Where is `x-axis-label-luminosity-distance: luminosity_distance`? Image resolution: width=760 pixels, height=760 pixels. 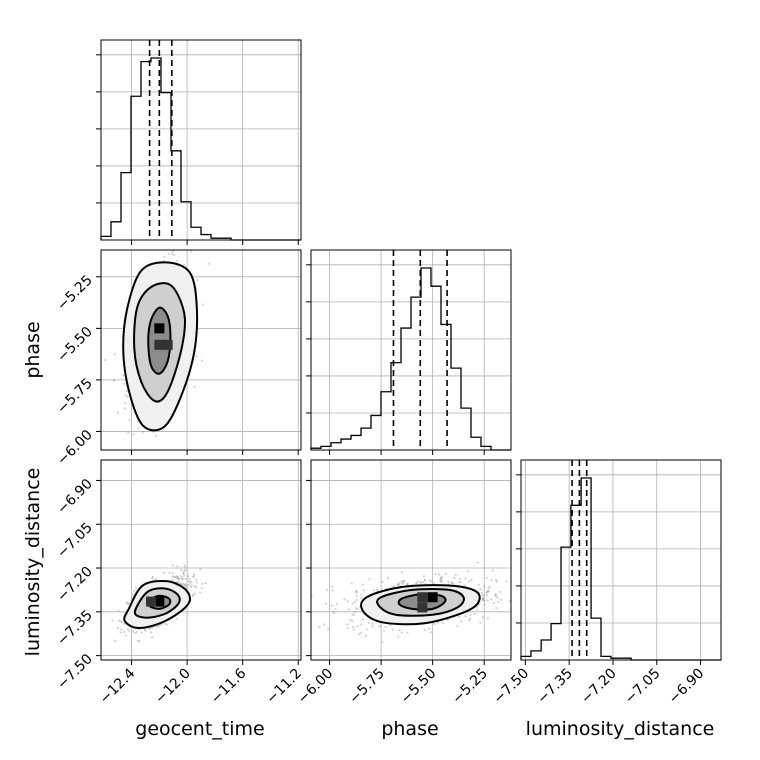 x-axis-label-luminosity-distance: luminosity_distance is located at coordinates (620, 729).